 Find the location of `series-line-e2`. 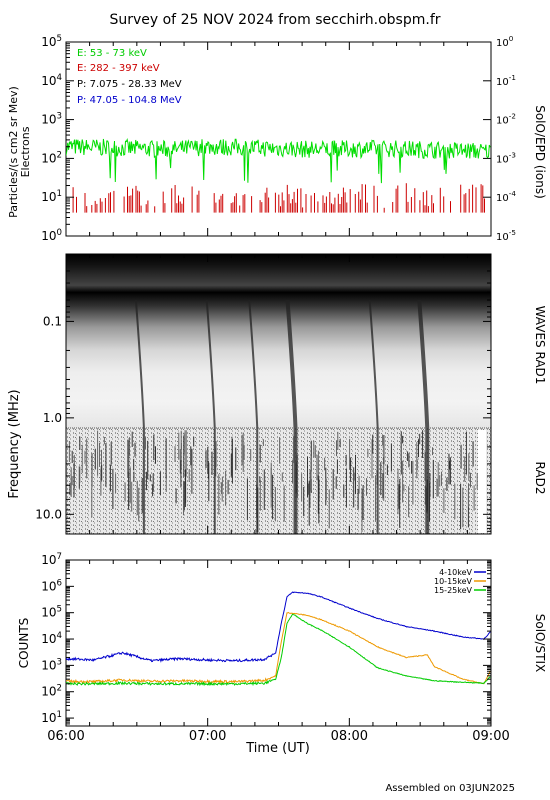

series-line-e2 is located at coordinates (278, 198).